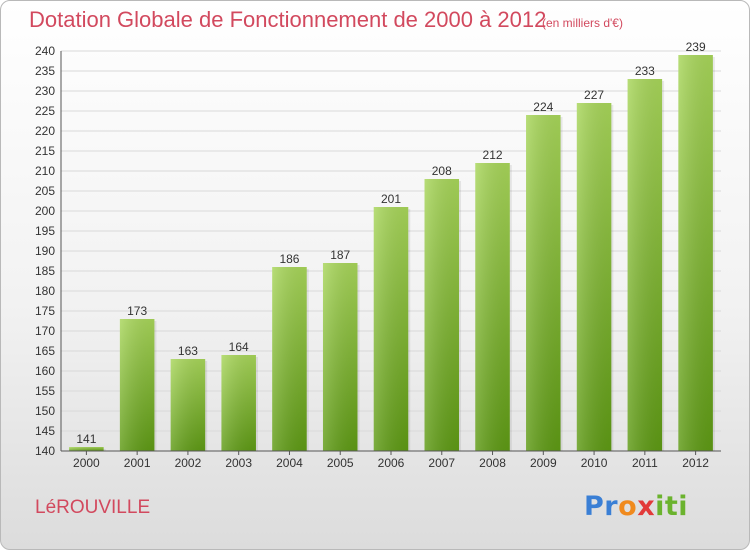 This screenshot has height=550, width=750. I want to click on logo-letter: o, so click(628, 506).